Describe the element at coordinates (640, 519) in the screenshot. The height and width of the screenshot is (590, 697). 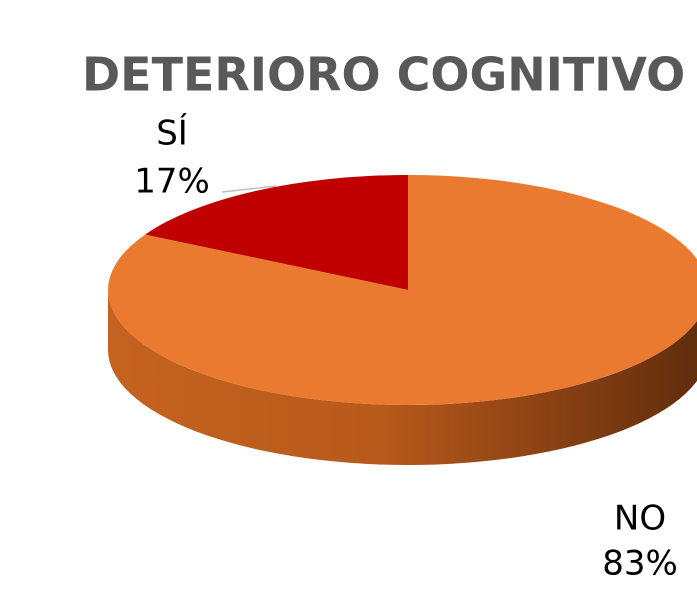
I see `slice-label: NO` at that location.